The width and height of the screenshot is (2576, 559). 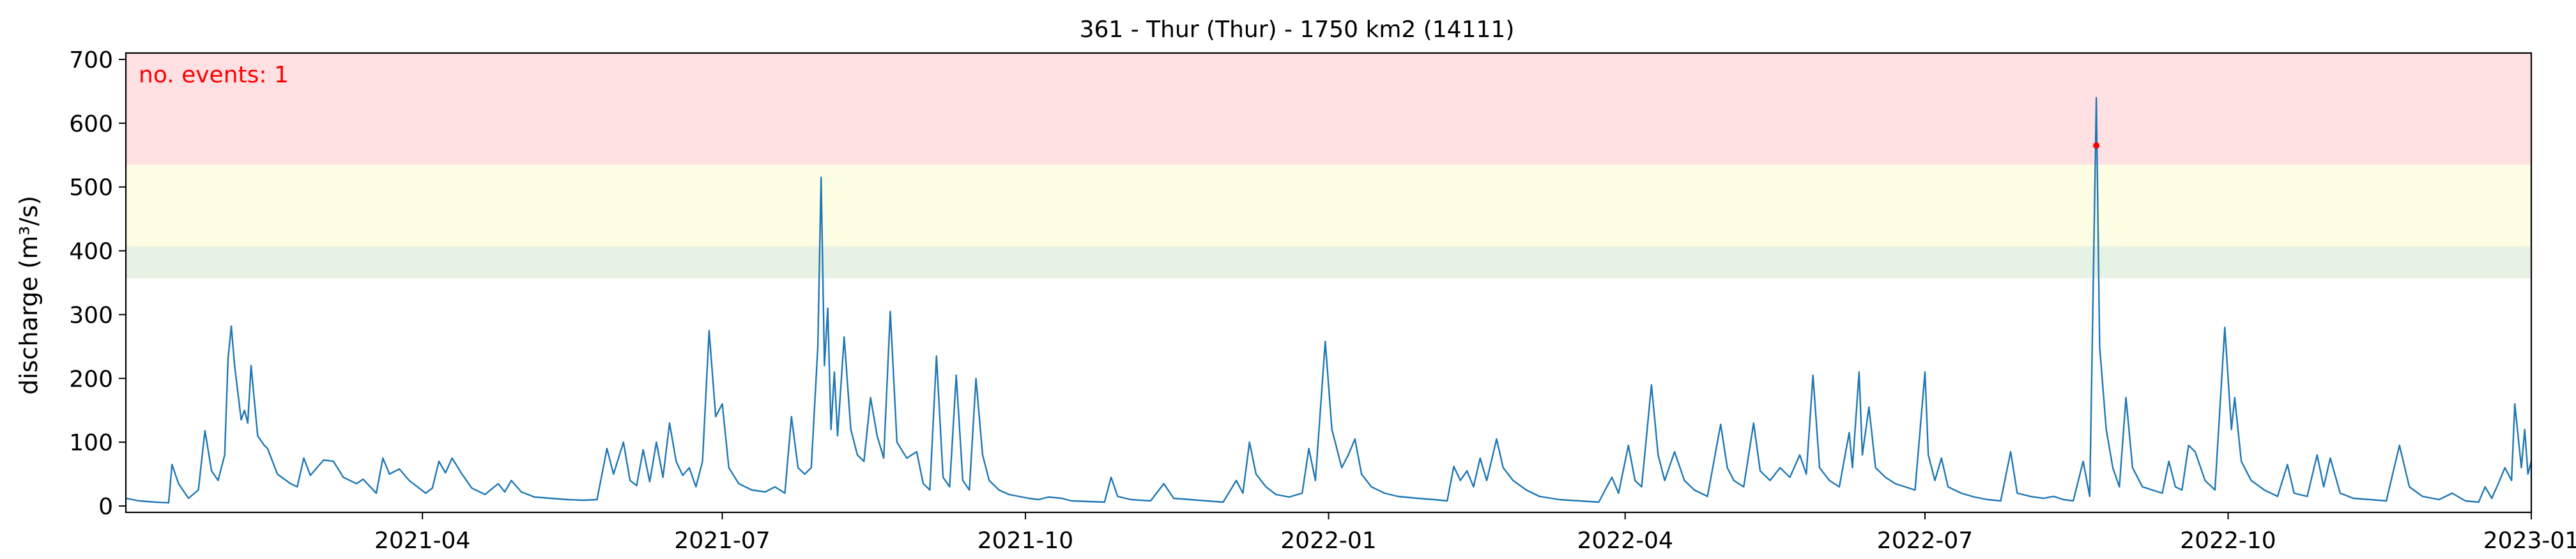 I want to click on y-axis-ticks: 0 100 200 300 400 500 600 700, so click(x=97, y=283).